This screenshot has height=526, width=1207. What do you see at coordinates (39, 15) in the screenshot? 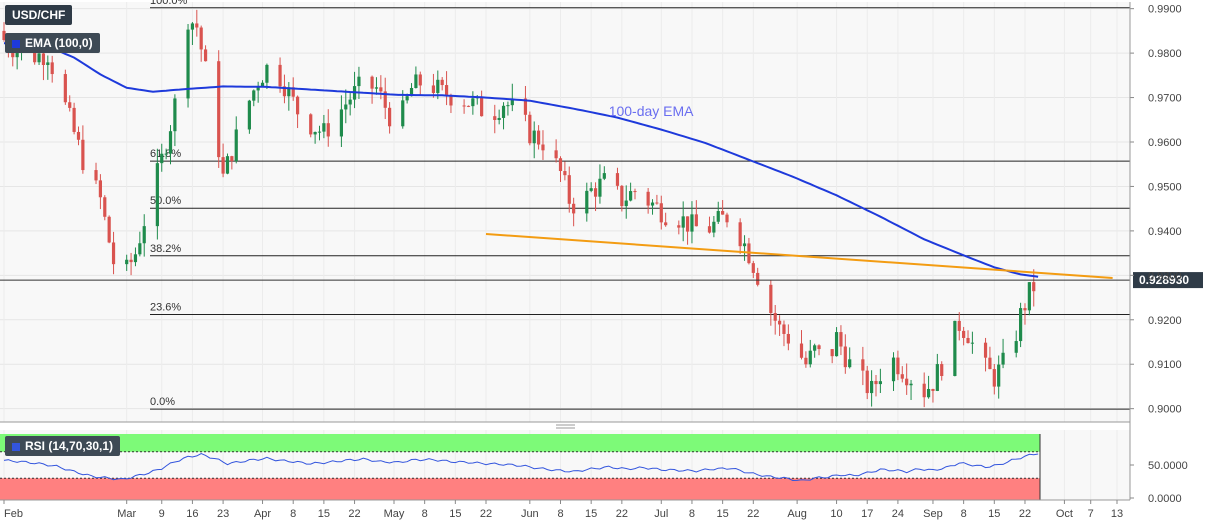
I see `symbol-badge: USD/CHF` at bounding box center [39, 15].